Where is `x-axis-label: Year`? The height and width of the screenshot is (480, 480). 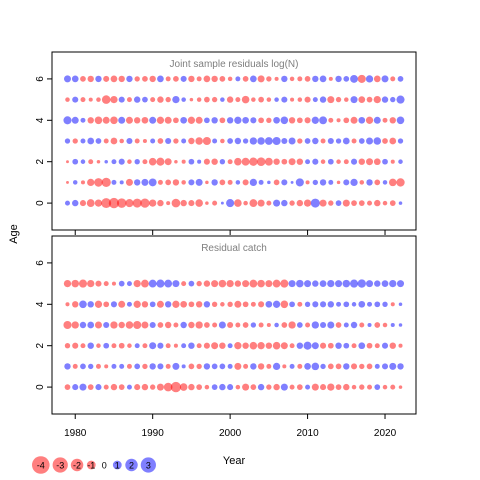
x-axis-label: Year is located at coordinates (234, 461).